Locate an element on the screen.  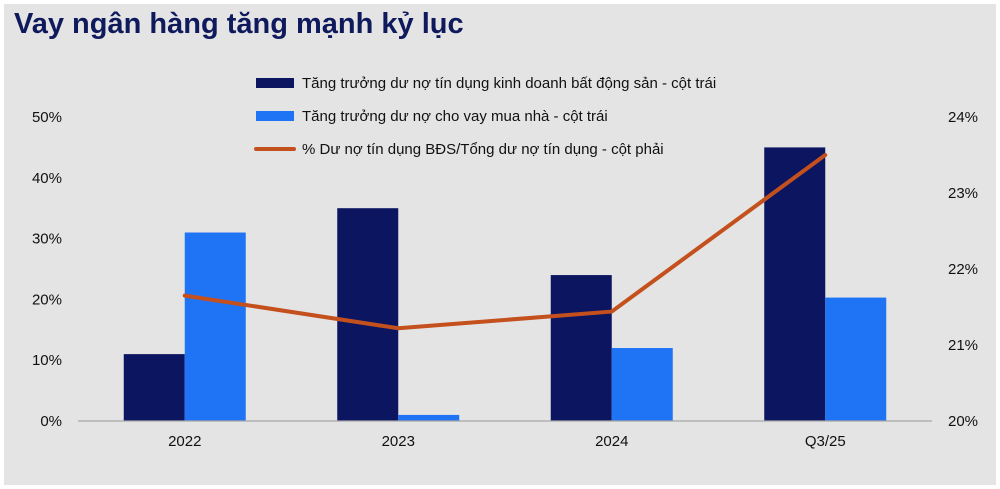
x-tick-label: 2023 is located at coordinates (398, 441).